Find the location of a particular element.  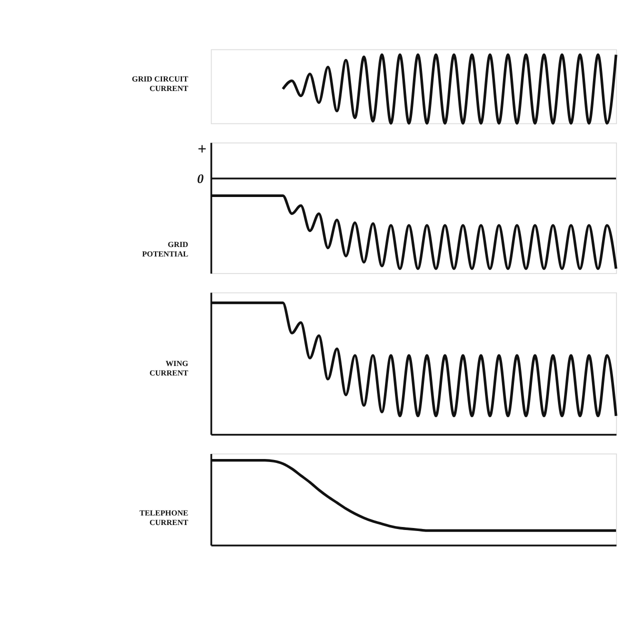

y-axis-title: GRID POTENTIAL is located at coordinates (165, 249).